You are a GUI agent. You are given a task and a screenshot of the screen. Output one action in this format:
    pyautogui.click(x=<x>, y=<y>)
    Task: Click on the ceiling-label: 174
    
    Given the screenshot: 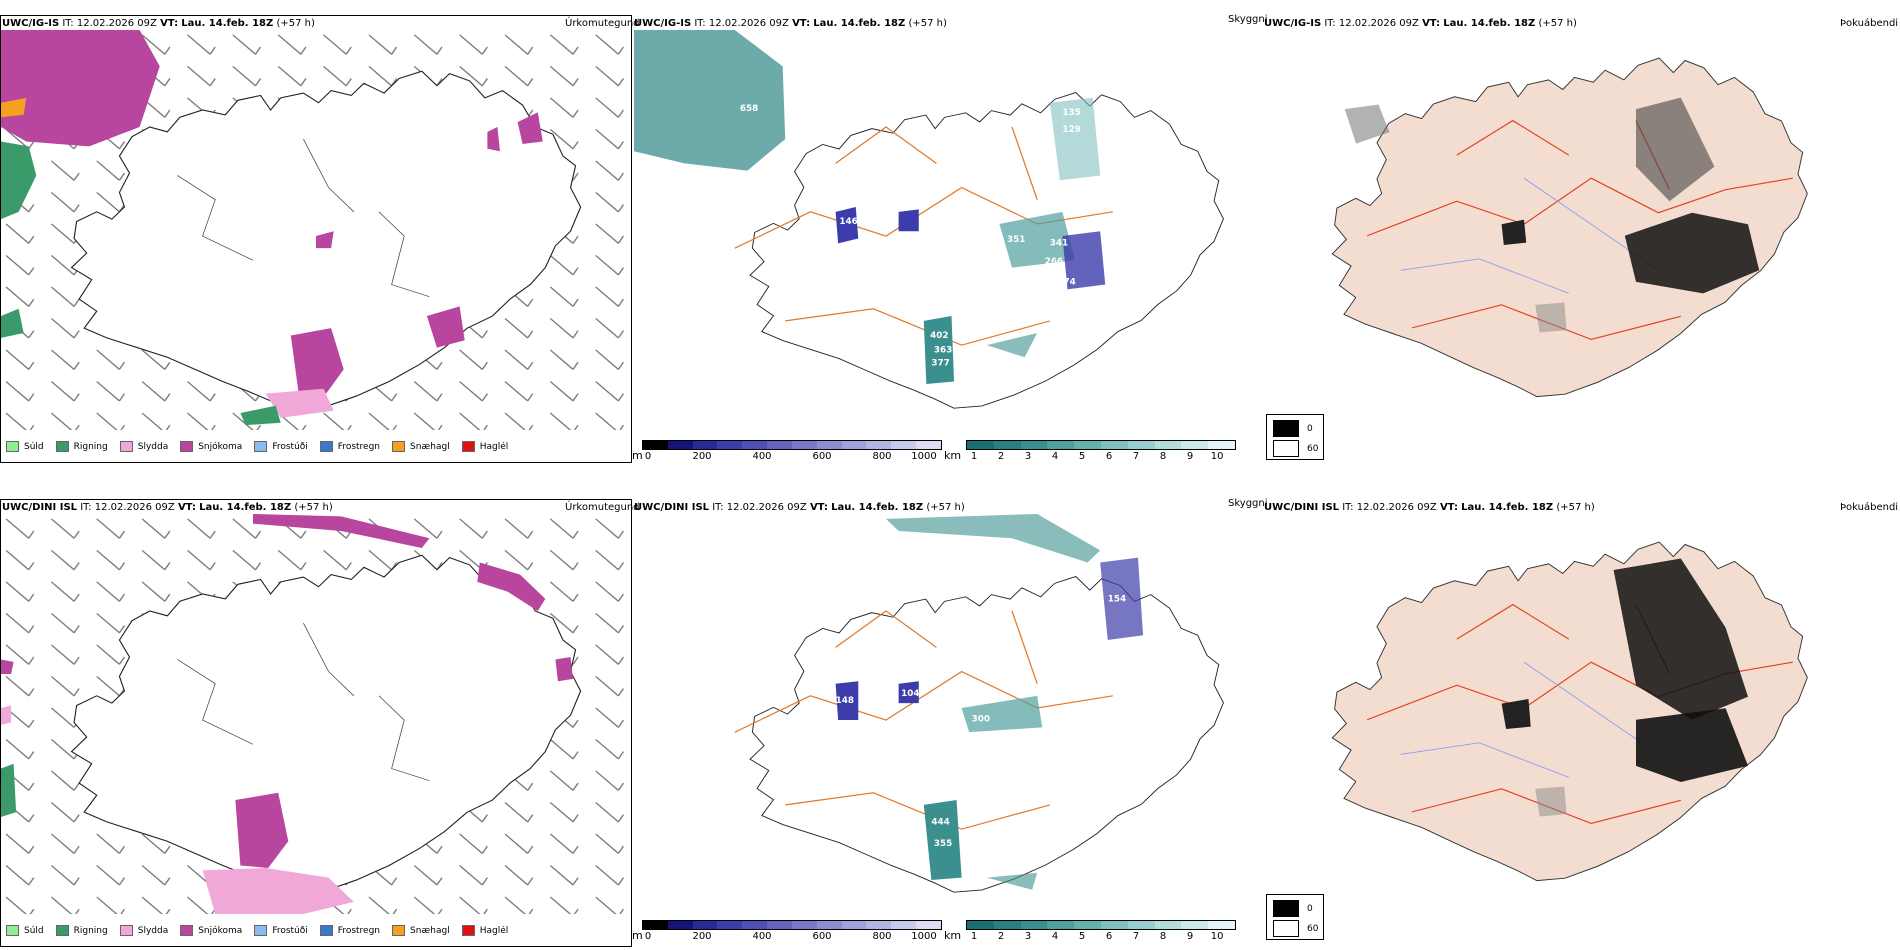 What is the action you would take?
    pyautogui.click(x=1066, y=283)
    